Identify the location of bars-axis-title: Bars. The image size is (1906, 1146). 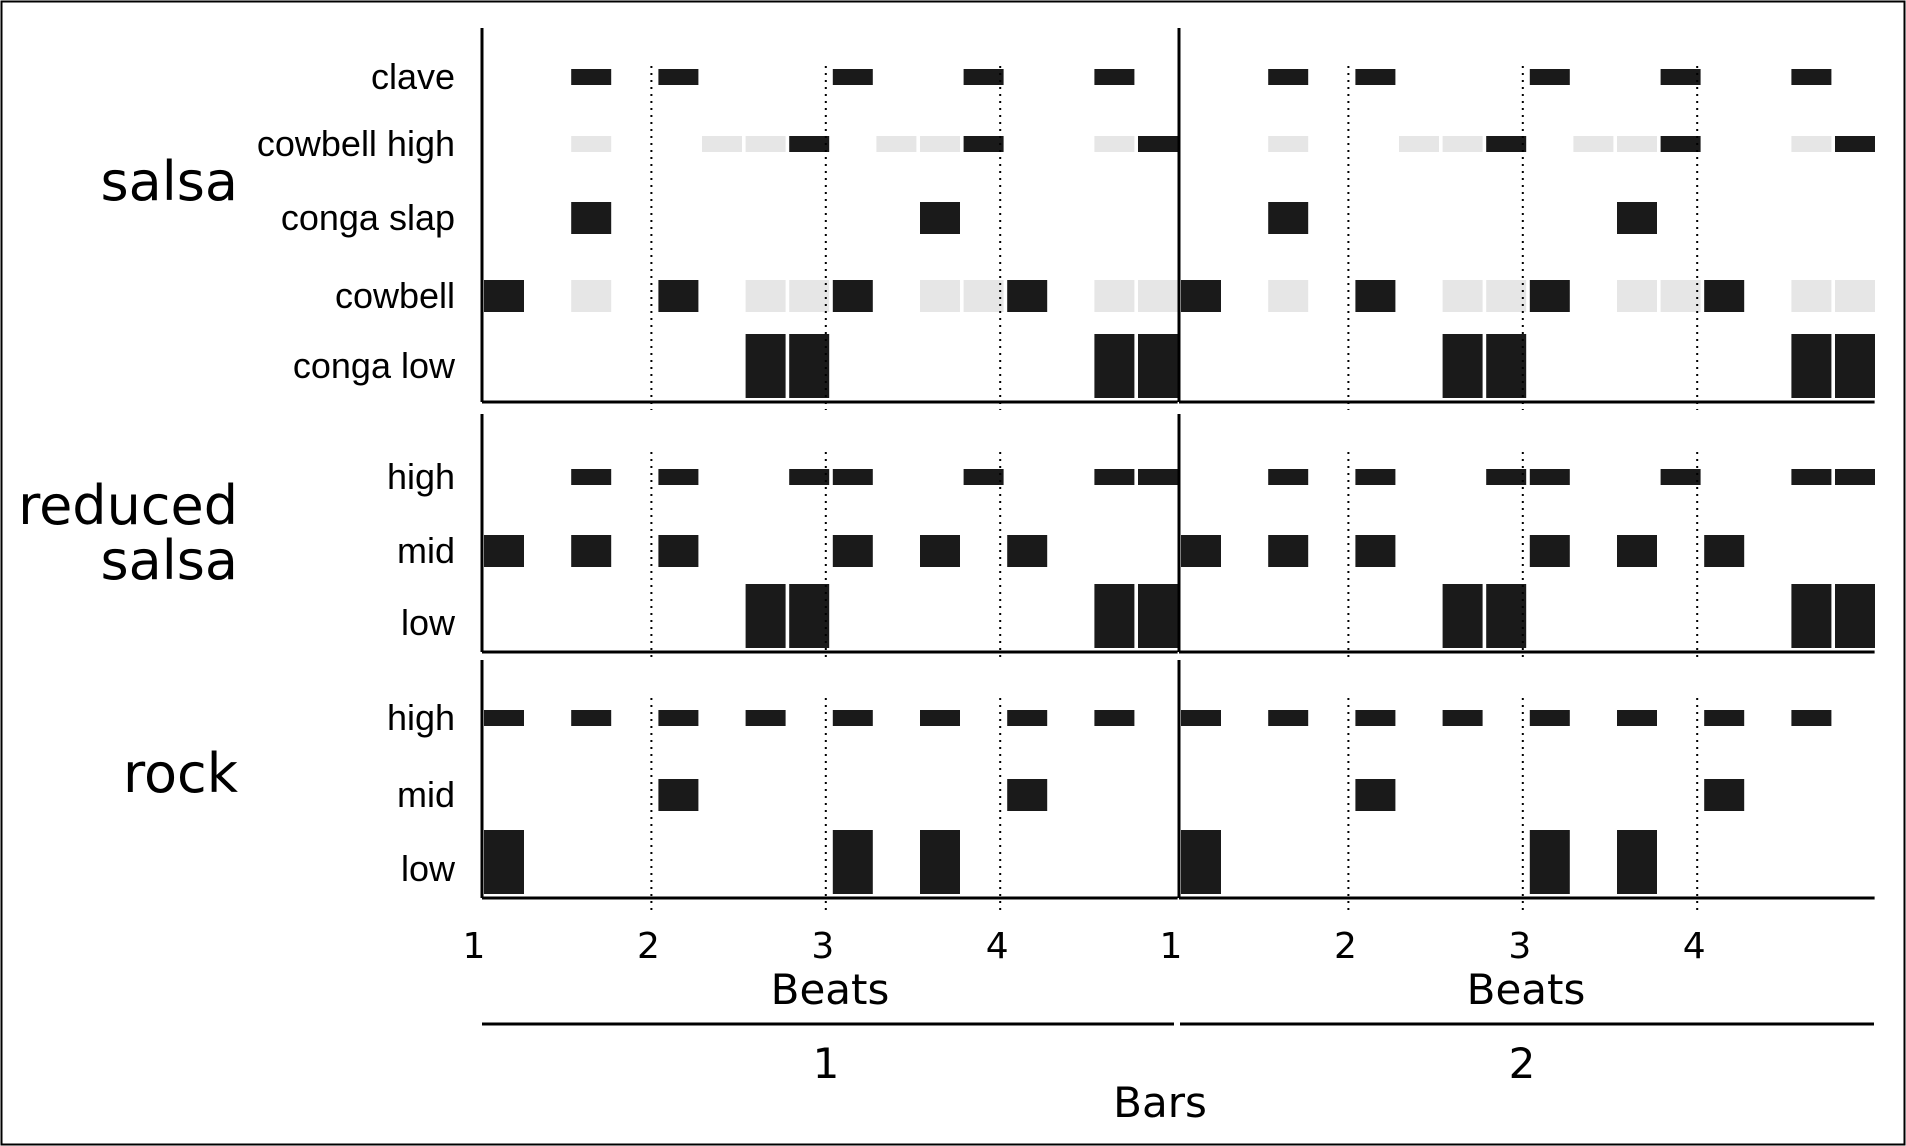
(1160, 1102).